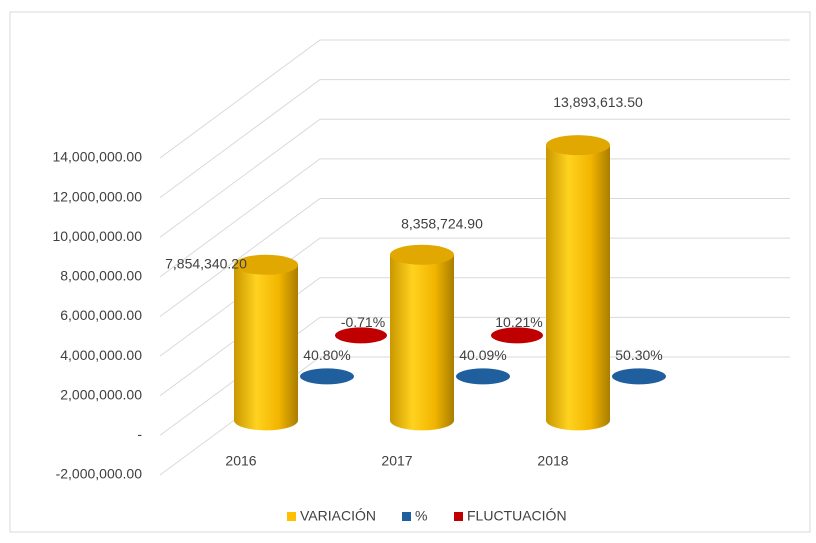 This screenshot has height=543, width=816. Describe the element at coordinates (517, 516) in the screenshot. I see `legend-label: FLUCTUACIÓN` at that location.